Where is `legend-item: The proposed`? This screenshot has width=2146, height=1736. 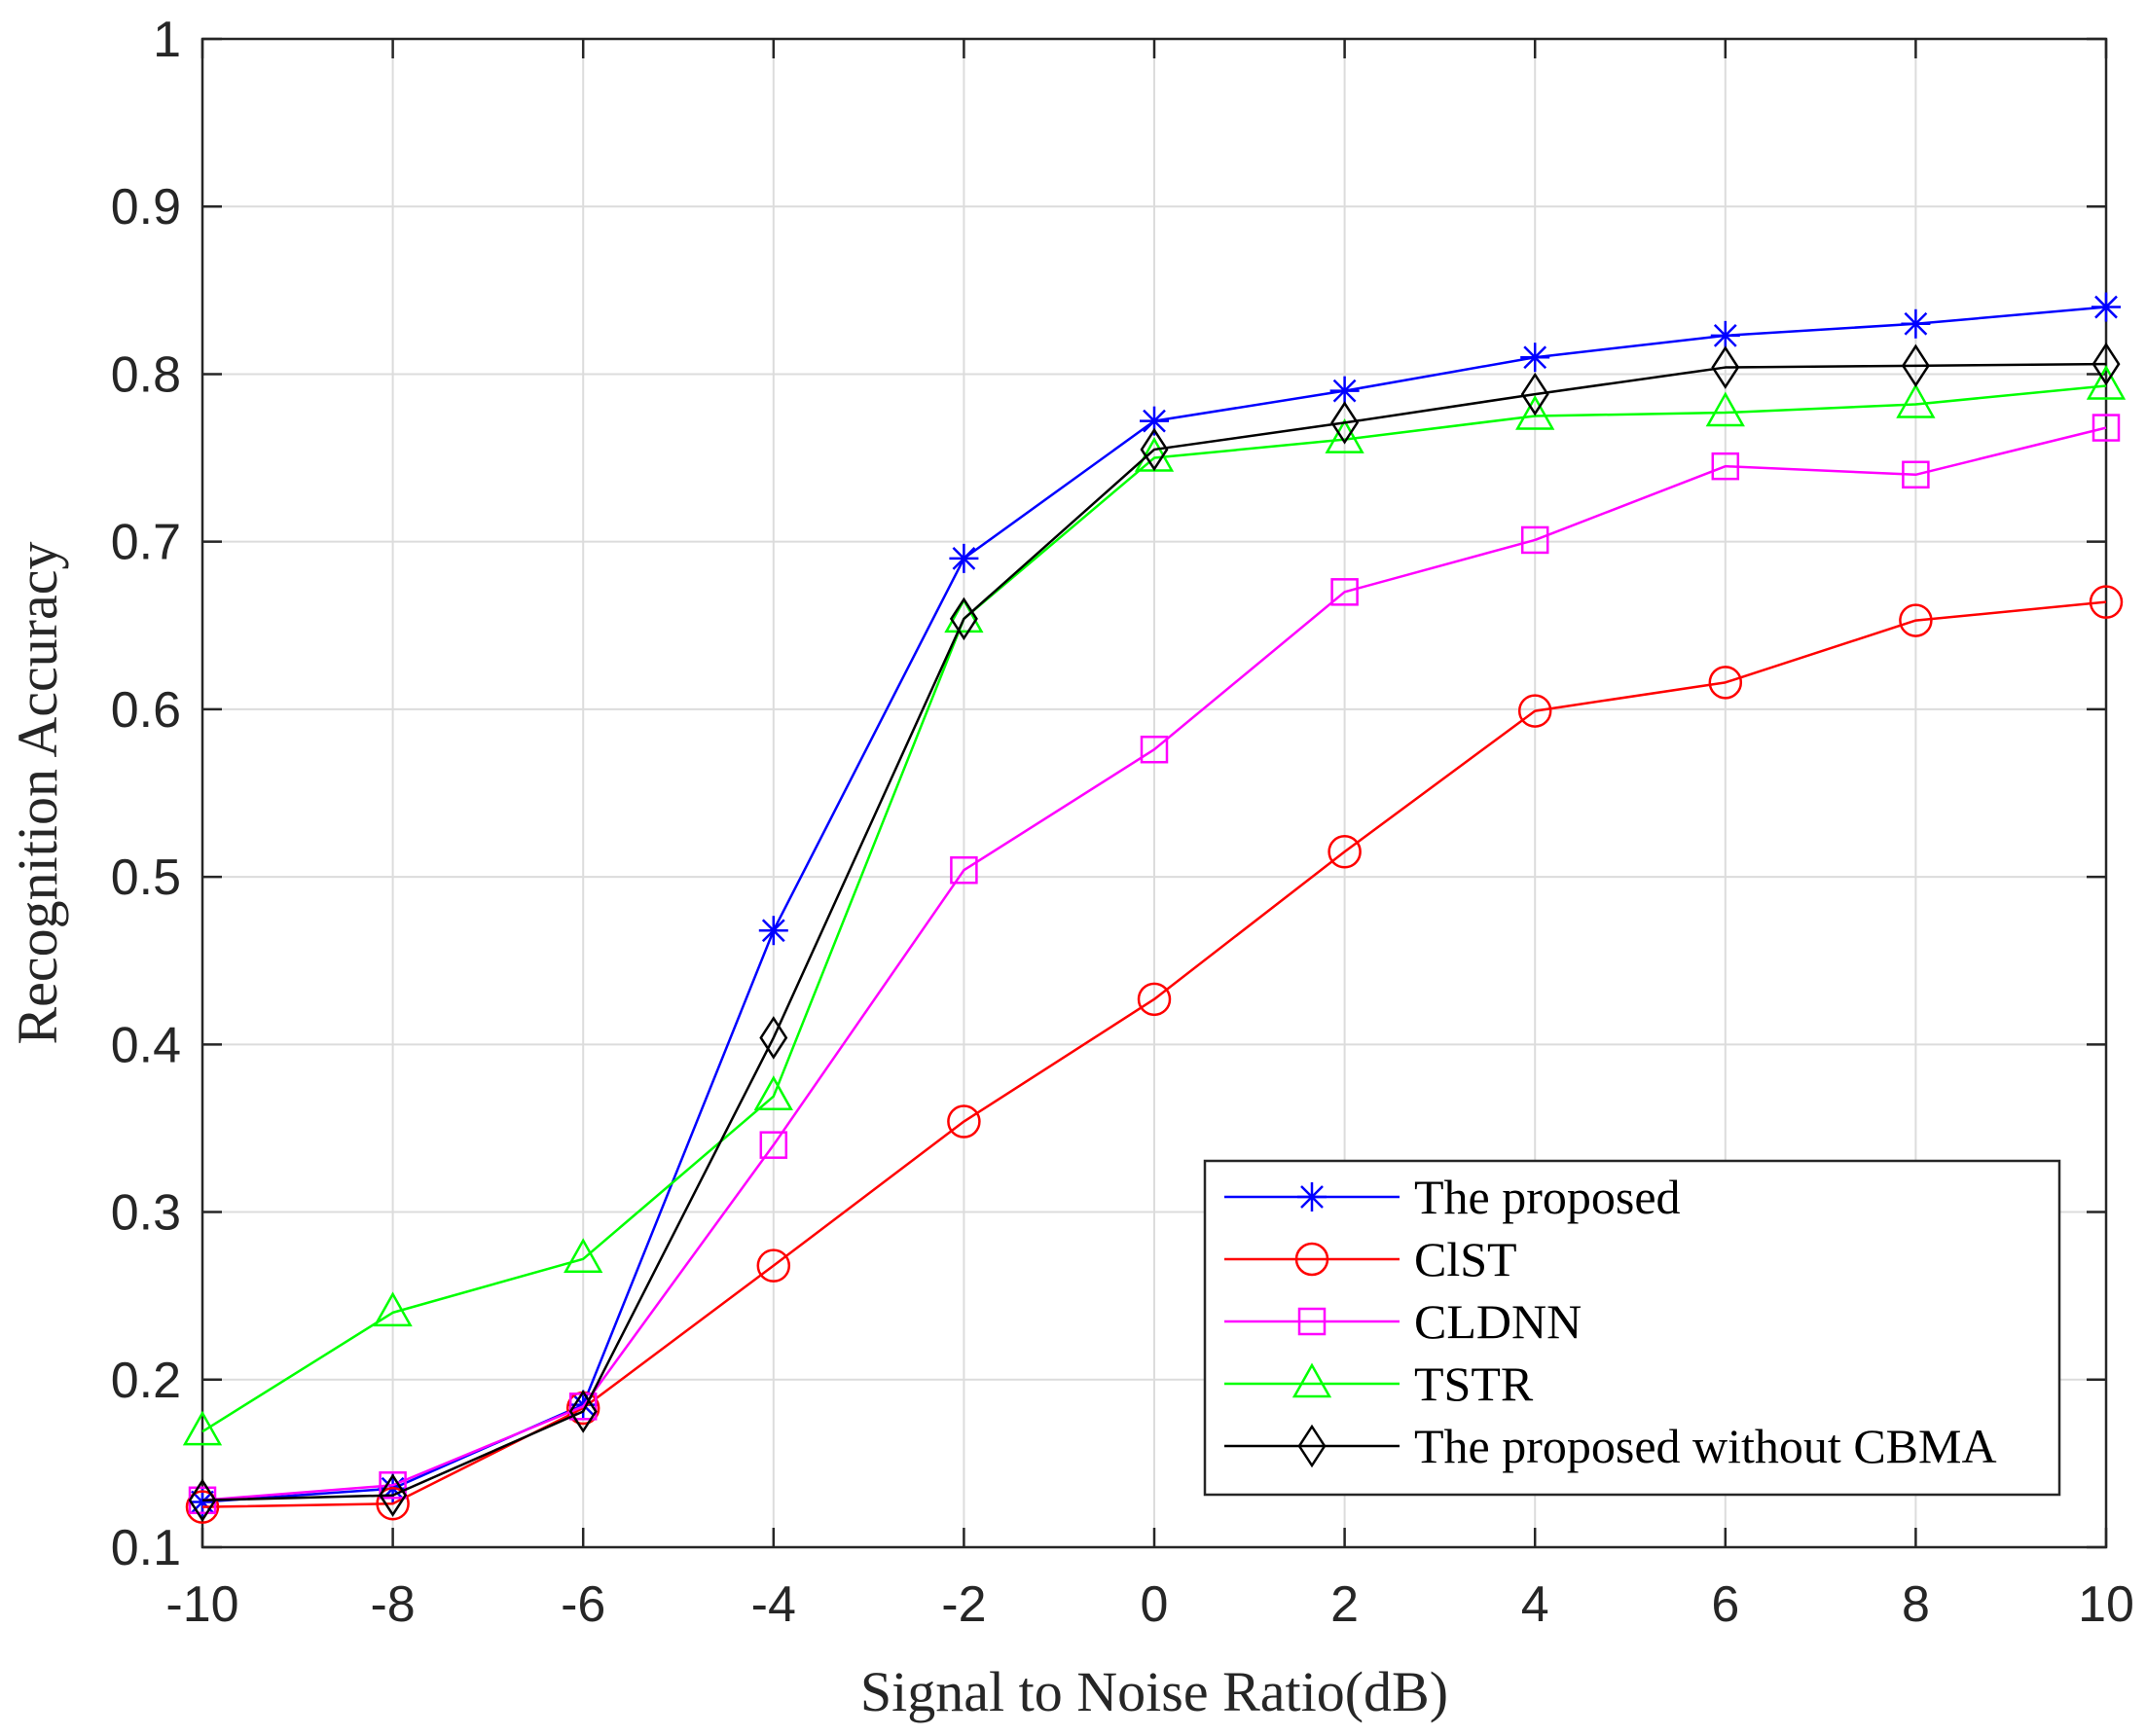
legend-item: The proposed is located at coordinates (1452, 1197).